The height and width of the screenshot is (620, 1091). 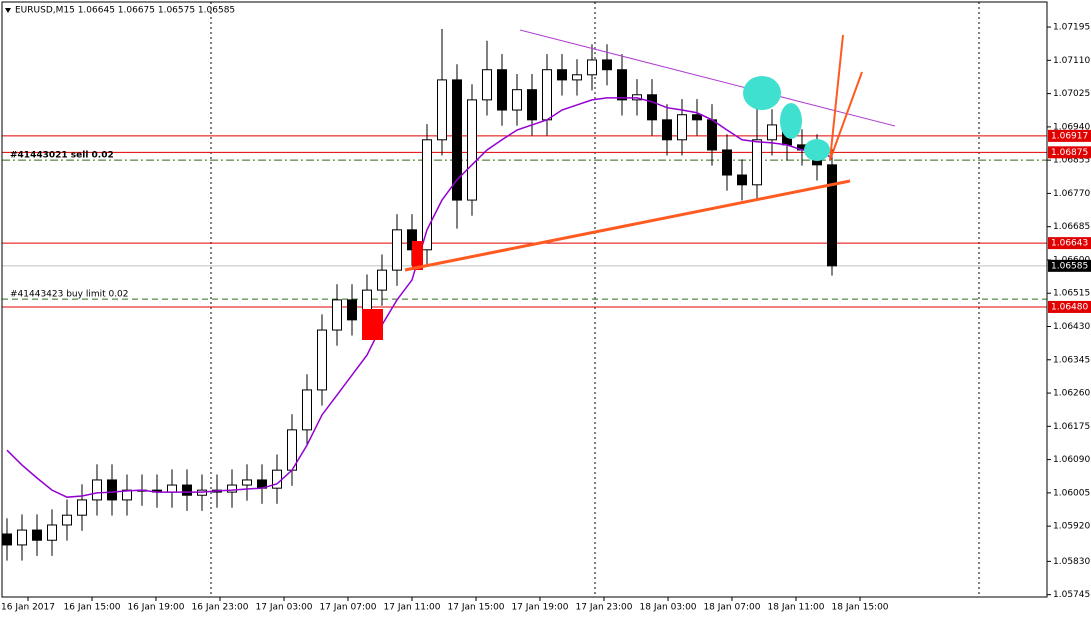 I want to click on y-tick-label: 1.06940, so click(x=1071, y=127).